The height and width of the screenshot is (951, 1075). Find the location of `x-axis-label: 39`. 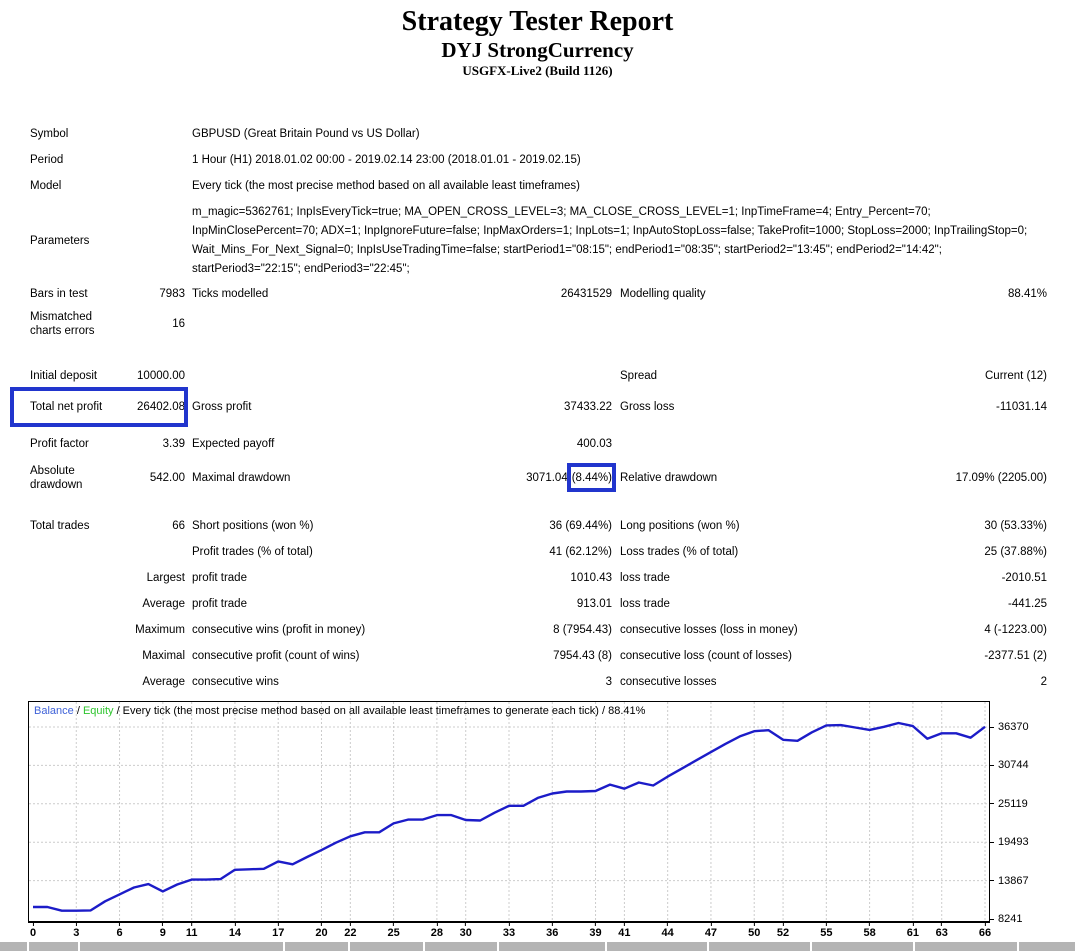

x-axis-label: 39 is located at coordinates (595, 931).